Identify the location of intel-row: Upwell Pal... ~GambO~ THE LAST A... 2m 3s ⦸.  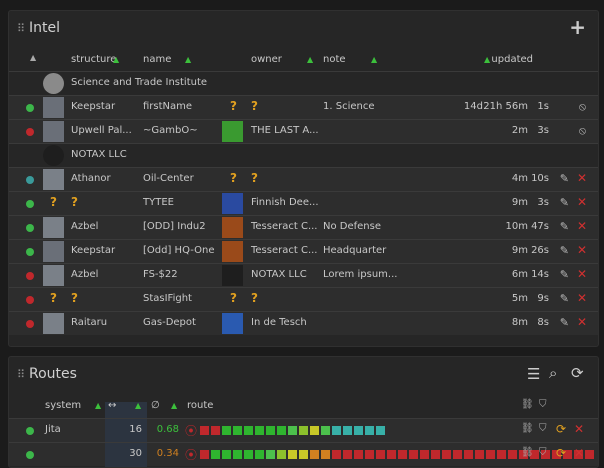
(303, 131).